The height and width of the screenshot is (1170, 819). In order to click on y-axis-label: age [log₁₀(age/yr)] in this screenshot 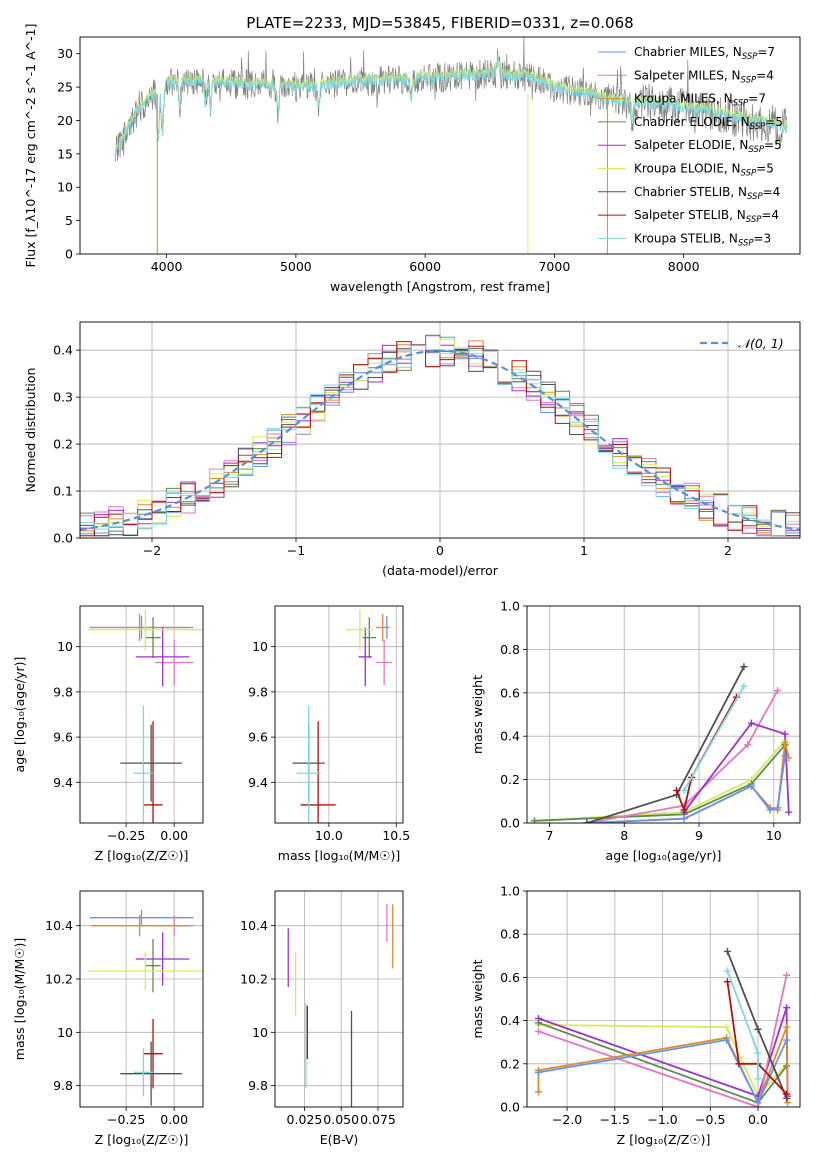, I will do `click(19, 715)`.